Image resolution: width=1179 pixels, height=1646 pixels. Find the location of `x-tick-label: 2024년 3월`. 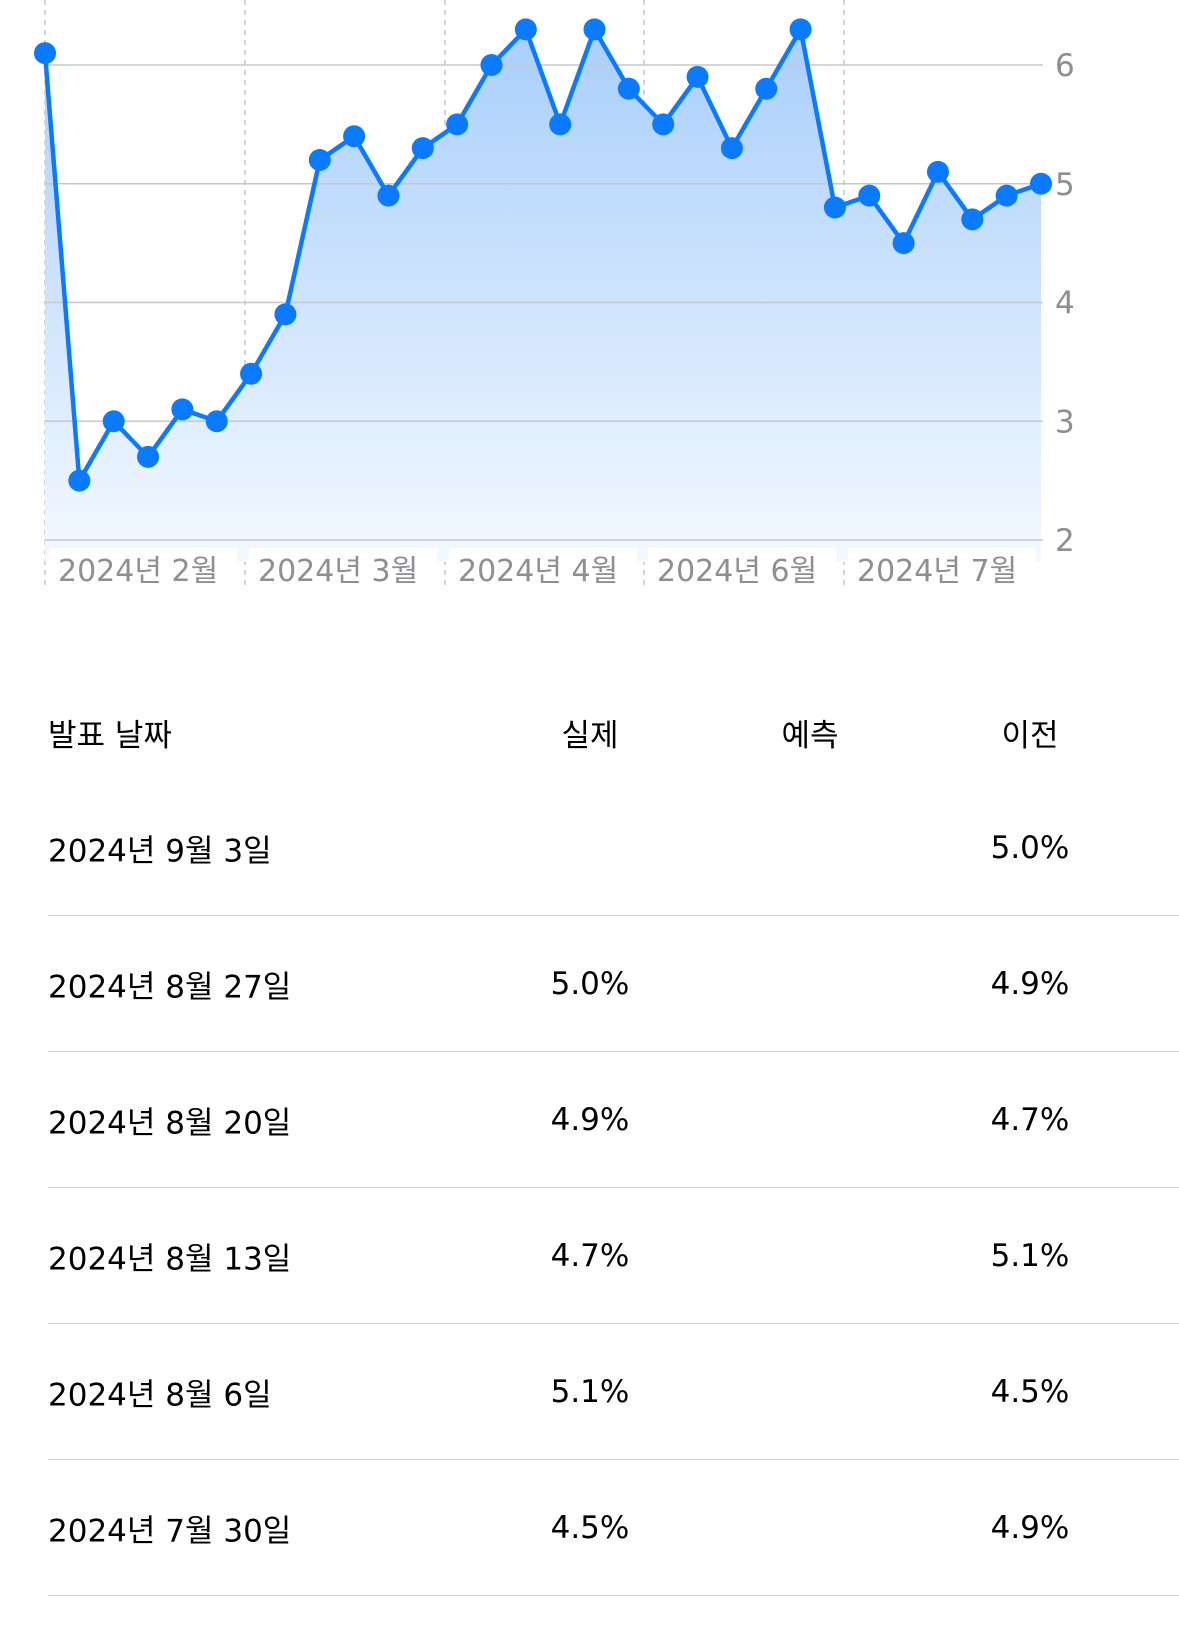

x-tick-label: 2024년 3월 is located at coordinates (338, 571).